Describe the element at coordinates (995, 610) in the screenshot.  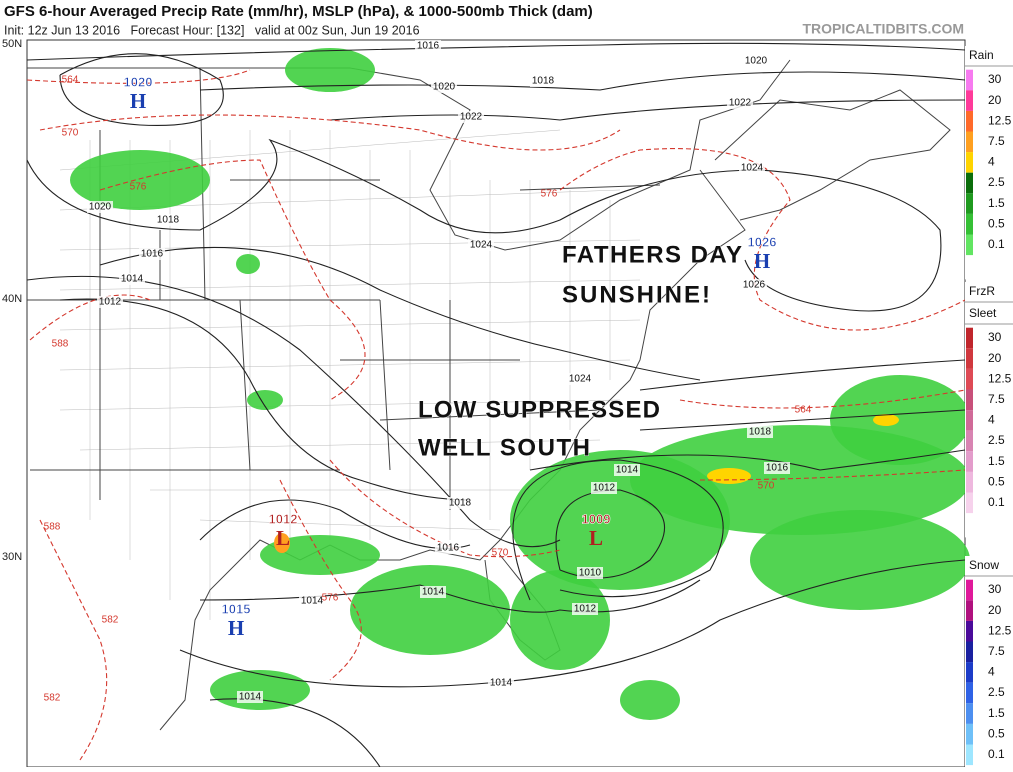
I see `legend-level: 20` at that location.